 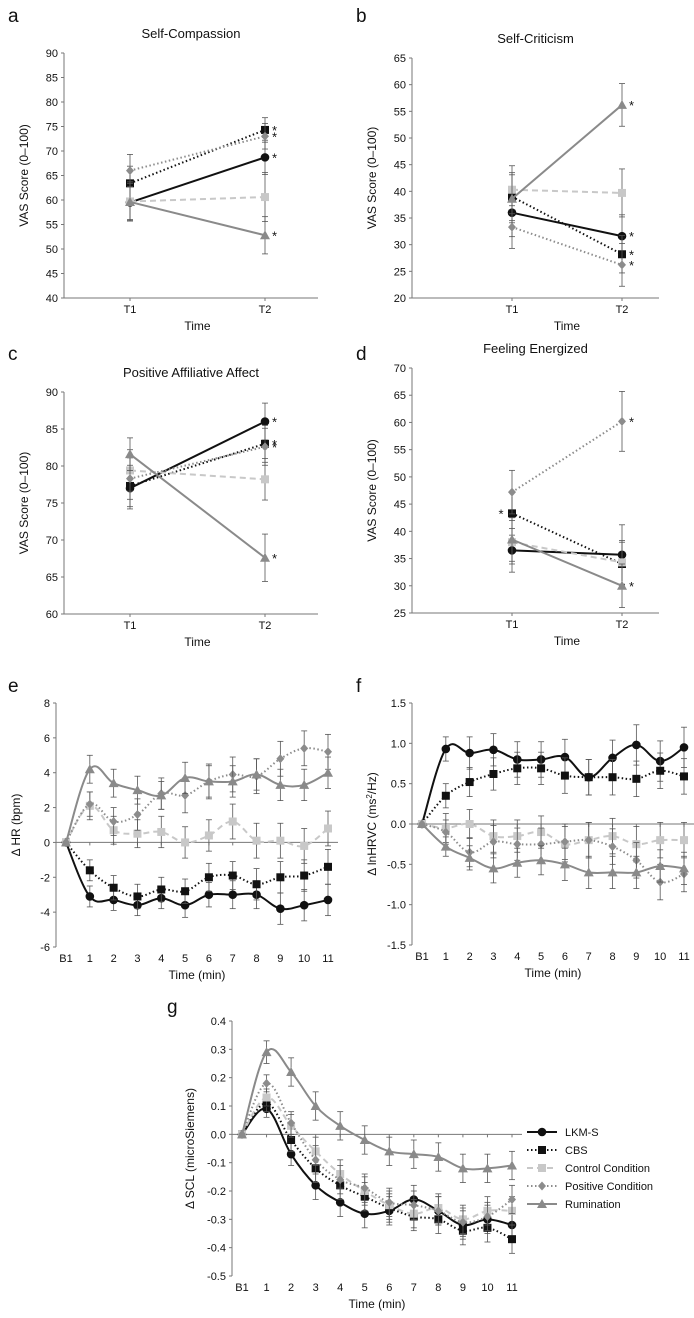 I want to click on panel-label-a: a, so click(x=13, y=16).